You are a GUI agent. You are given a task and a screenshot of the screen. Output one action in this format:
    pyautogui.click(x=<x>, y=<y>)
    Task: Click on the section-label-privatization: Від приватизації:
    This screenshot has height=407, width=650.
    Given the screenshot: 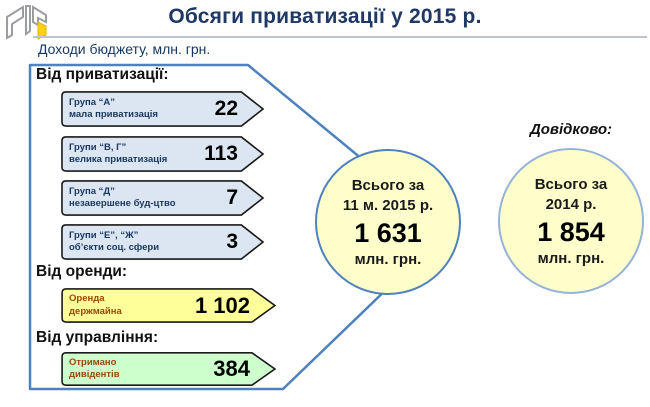 What is the action you would take?
    pyautogui.click(x=102, y=74)
    